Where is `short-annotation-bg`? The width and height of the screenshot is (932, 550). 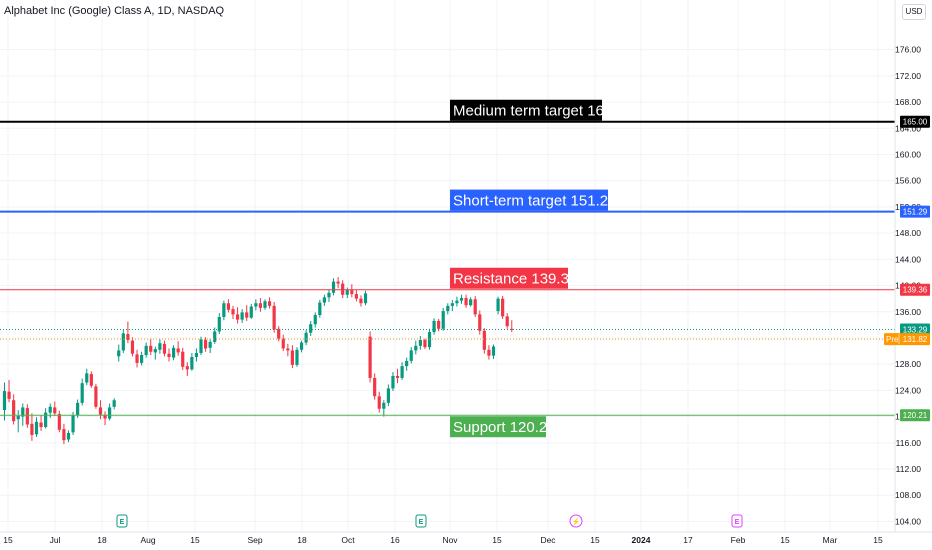
short-annotation-bg is located at coordinates (529, 200).